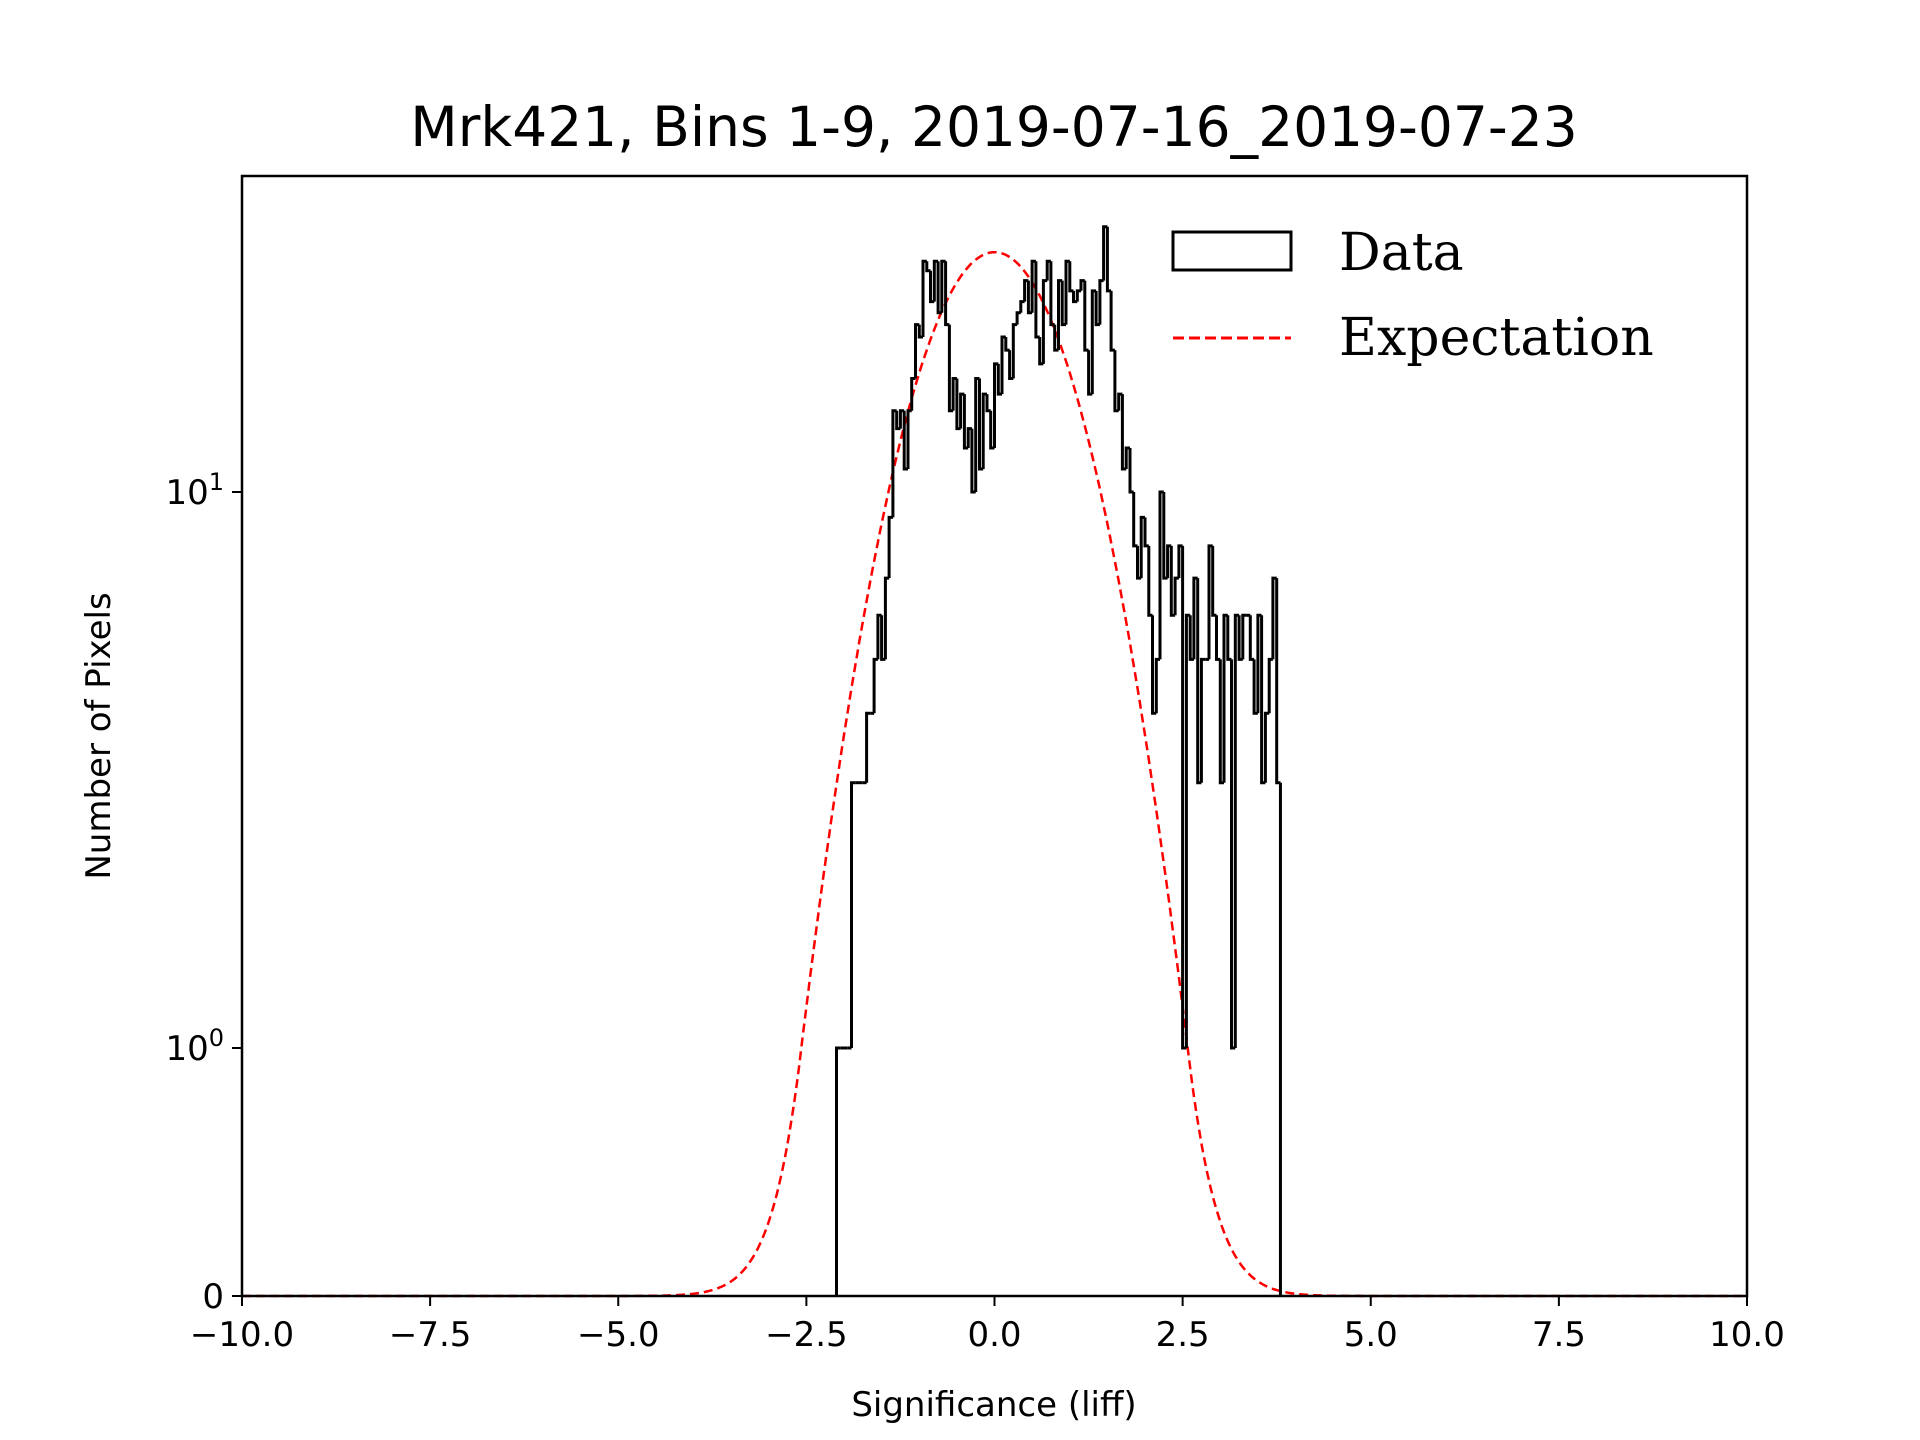 This screenshot has height=1440, width=1920. What do you see at coordinates (994, 1335) in the screenshot?
I see `x-tick-label: 0.0` at bounding box center [994, 1335].